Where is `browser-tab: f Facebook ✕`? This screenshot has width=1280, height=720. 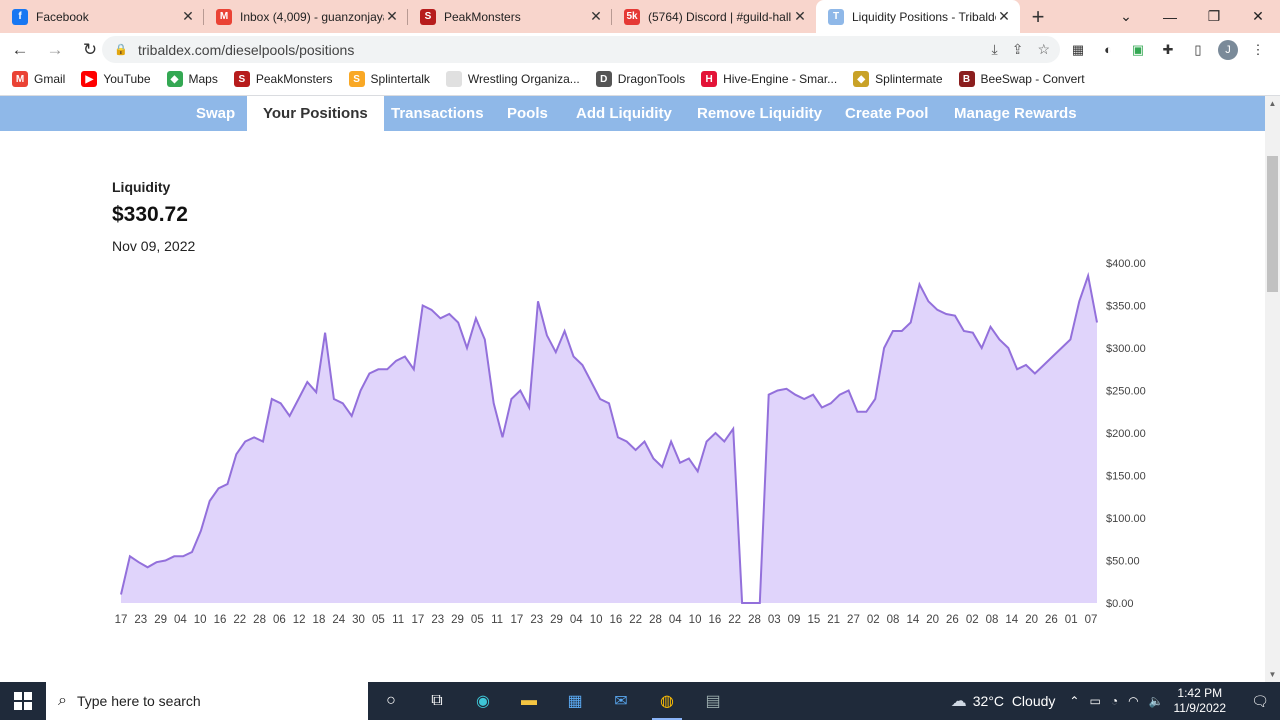
browser-tab: f Facebook ✕ is located at coordinates (102, 16).